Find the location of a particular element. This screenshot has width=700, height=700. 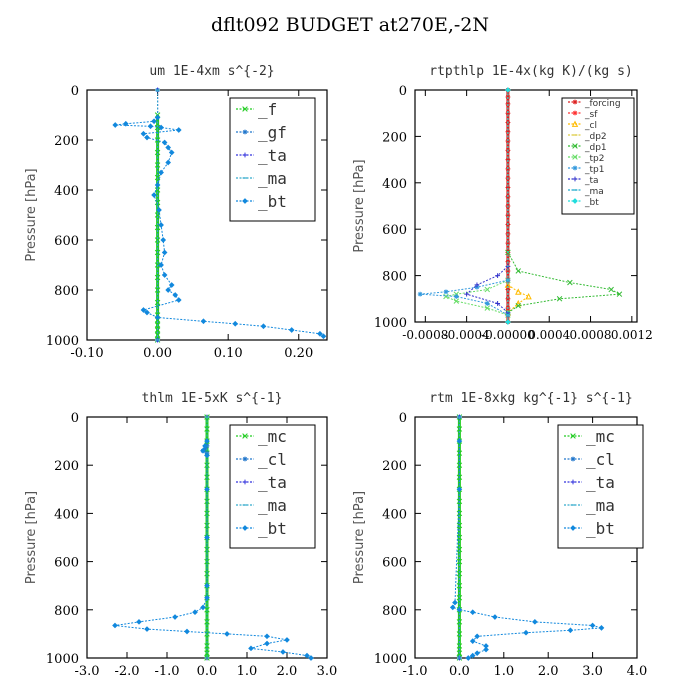

y-axis-label: Pressure [hPa] is located at coordinates (31, 214).